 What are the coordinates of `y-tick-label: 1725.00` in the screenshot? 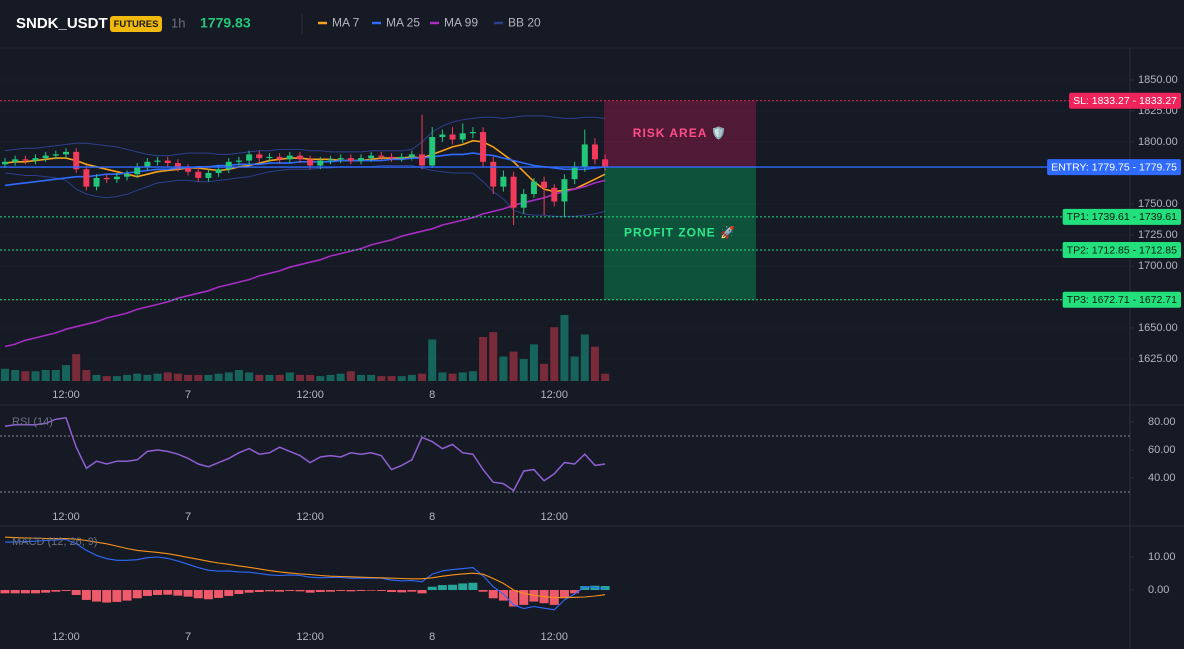 It's located at (1158, 235).